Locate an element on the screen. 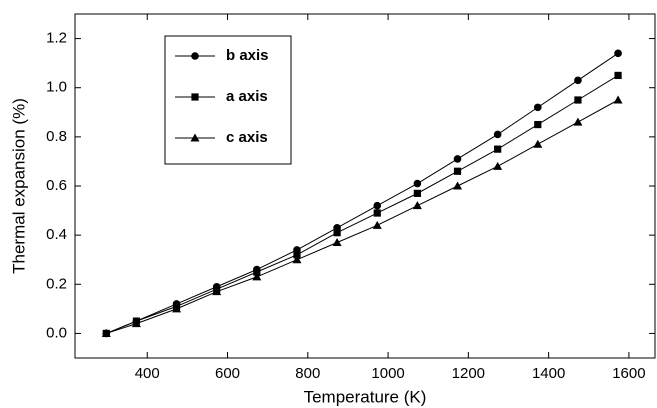 The image size is (657, 408). x-tick-label: 1000 is located at coordinates (387, 373).